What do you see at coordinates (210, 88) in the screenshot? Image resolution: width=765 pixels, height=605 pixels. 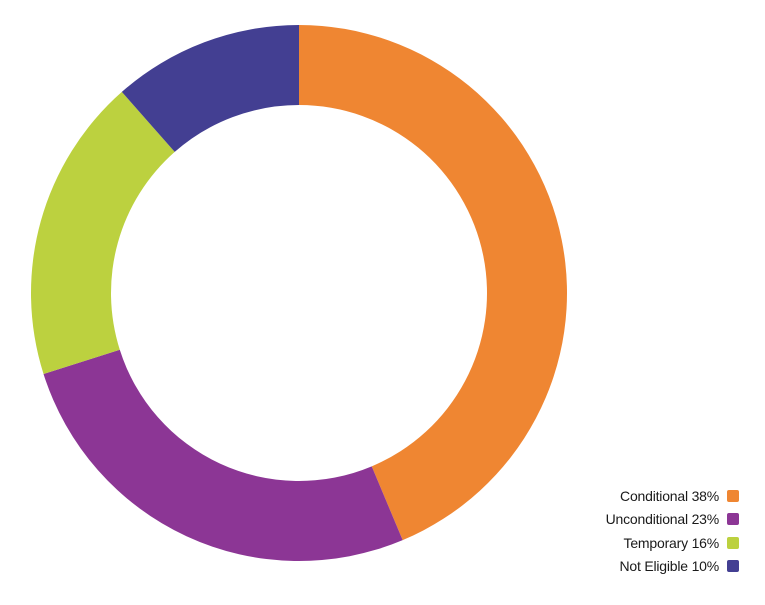 I see `donut-slice-not-eligible` at bounding box center [210, 88].